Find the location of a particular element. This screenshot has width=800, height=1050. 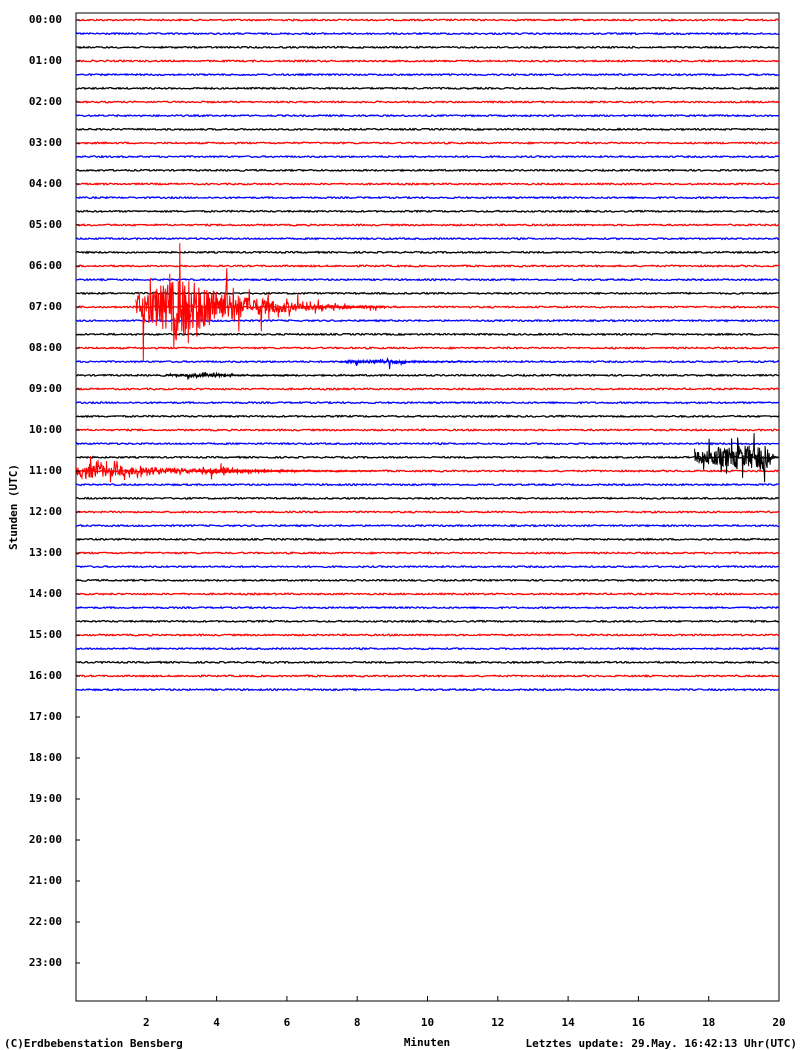

y-tick-label: 02:00 is located at coordinates (45, 101).